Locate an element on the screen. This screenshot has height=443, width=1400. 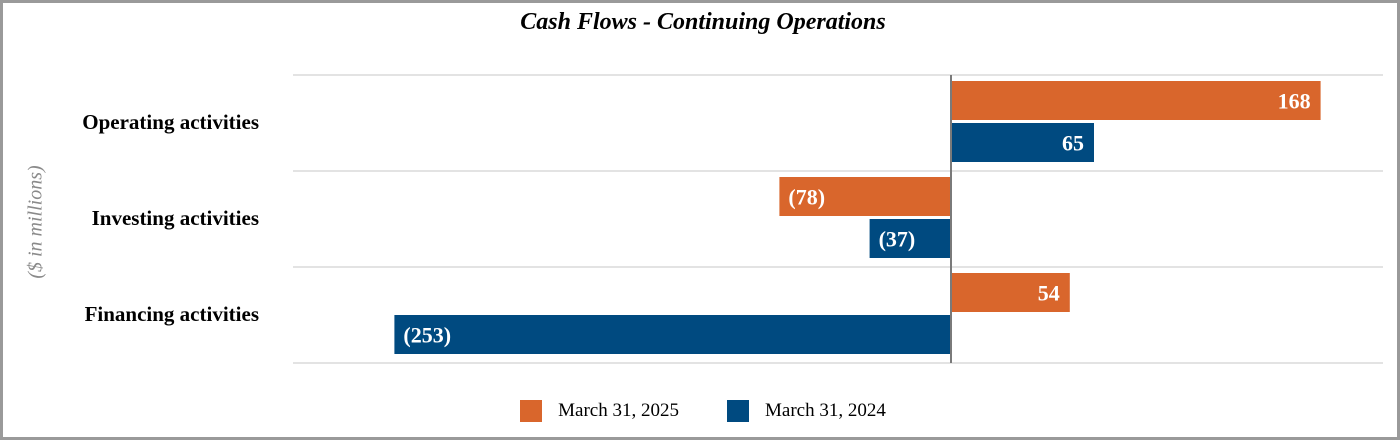
category-label: Investing activities is located at coordinates (175, 218).